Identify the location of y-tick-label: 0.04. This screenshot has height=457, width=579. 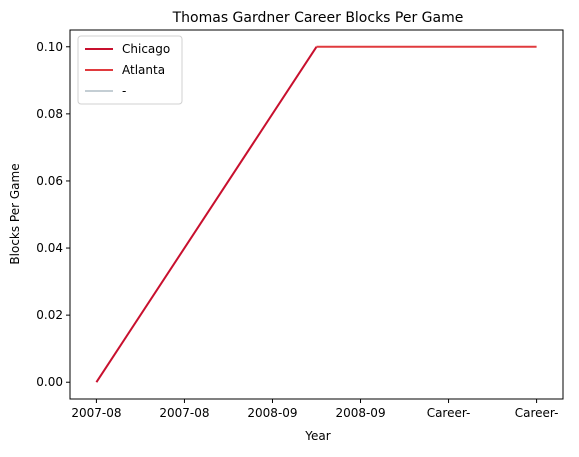
(49, 248).